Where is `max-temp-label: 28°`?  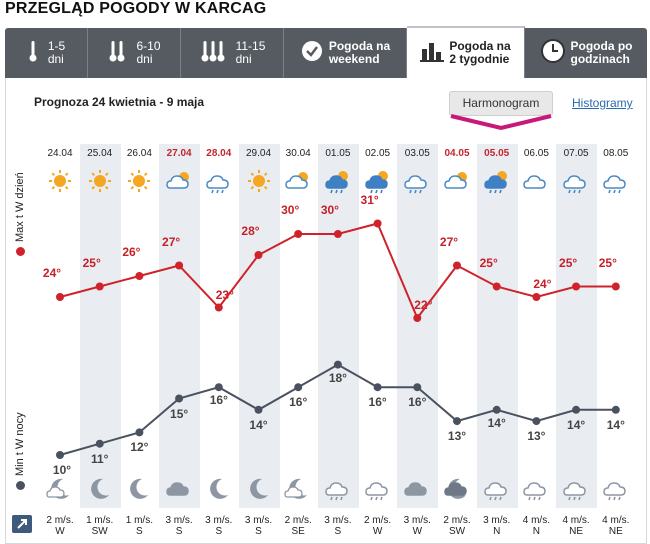
max-temp-label: 28° is located at coordinates (250, 231).